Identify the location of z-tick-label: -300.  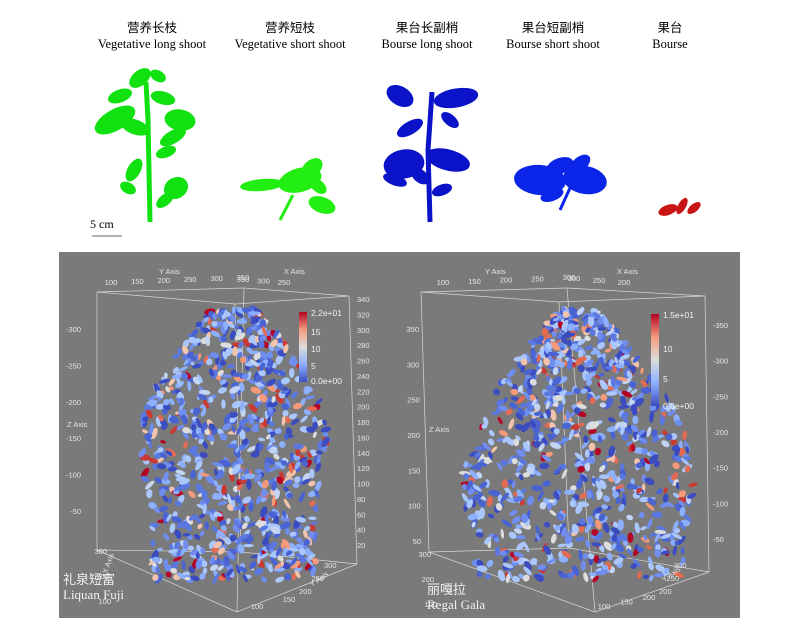
(720, 361).